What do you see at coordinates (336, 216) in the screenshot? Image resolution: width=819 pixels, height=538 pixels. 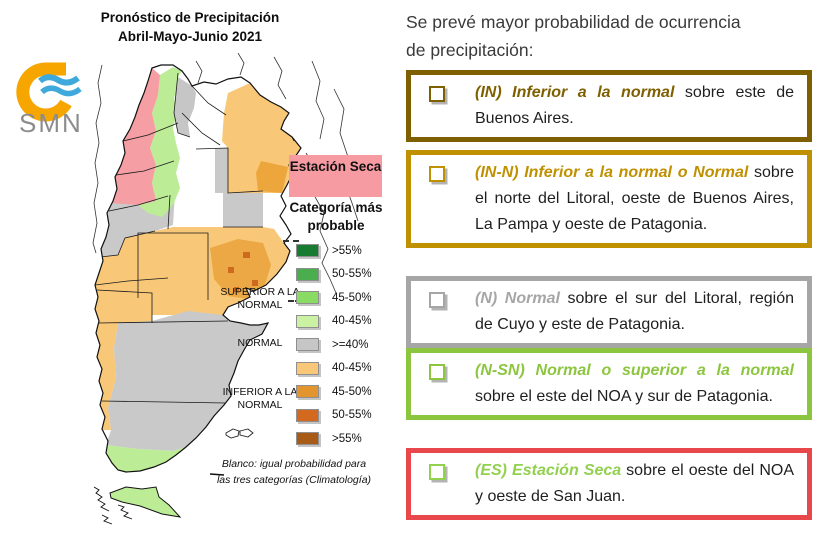 I see `legend-title: Categoría más probable` at bounding box center [336, 216].